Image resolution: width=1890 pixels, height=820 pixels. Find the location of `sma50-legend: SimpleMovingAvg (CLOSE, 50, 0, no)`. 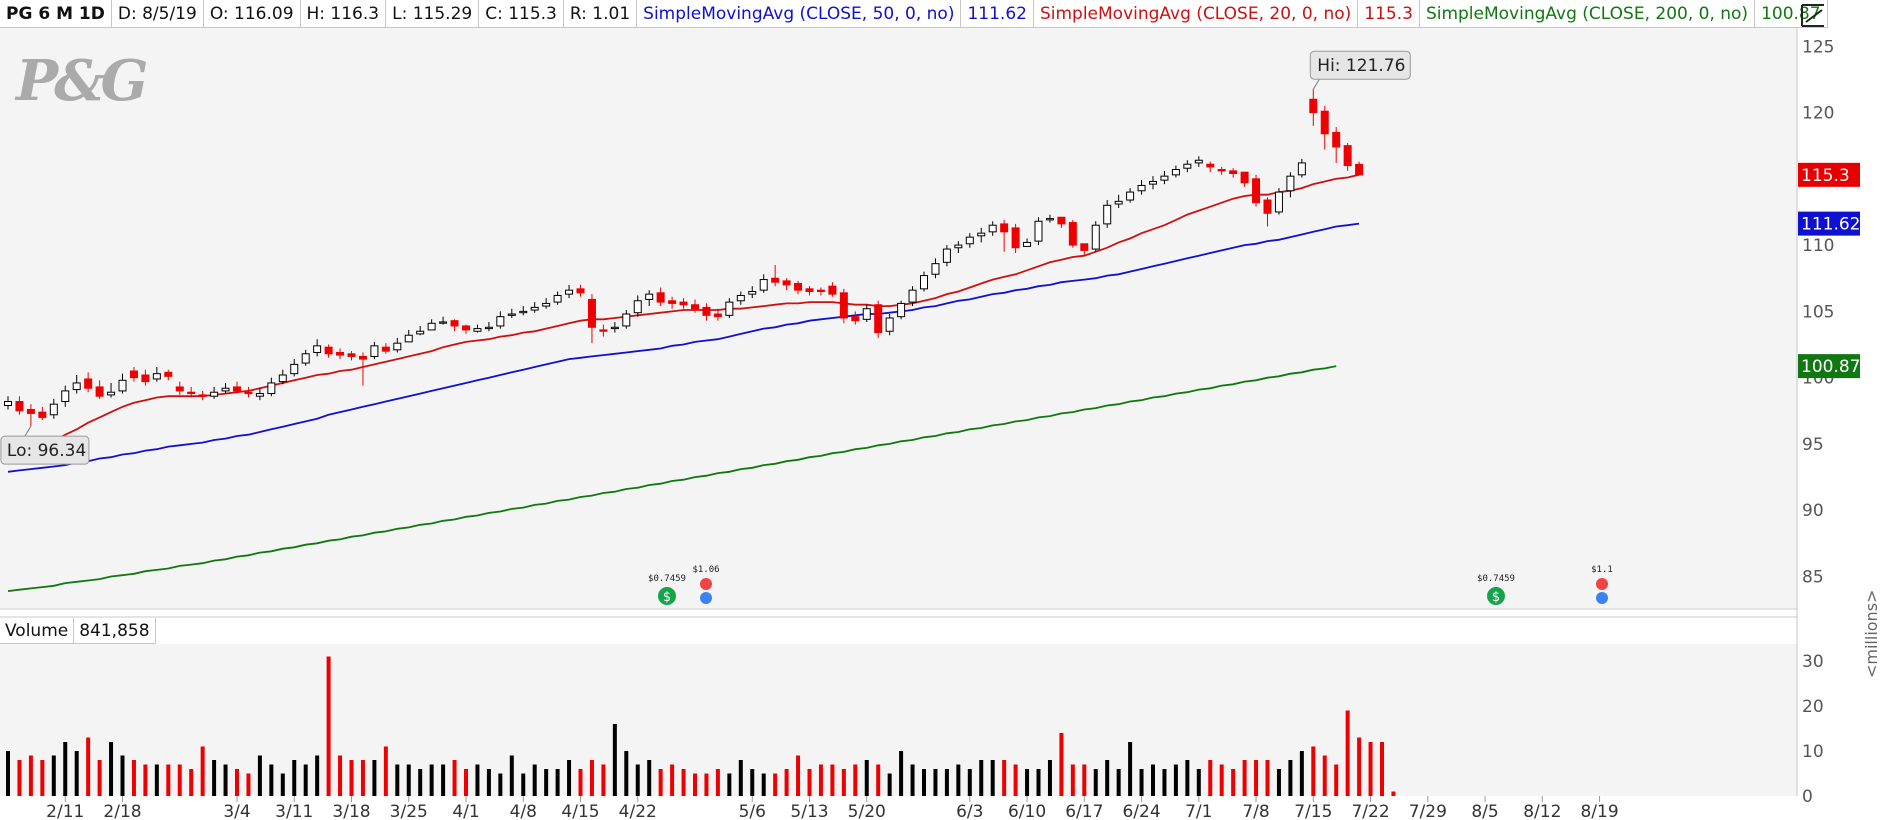

sma50-legend: SimpleMovingAvg (CLOSE, 50, 0, no) is located at coordinates (799, 14).